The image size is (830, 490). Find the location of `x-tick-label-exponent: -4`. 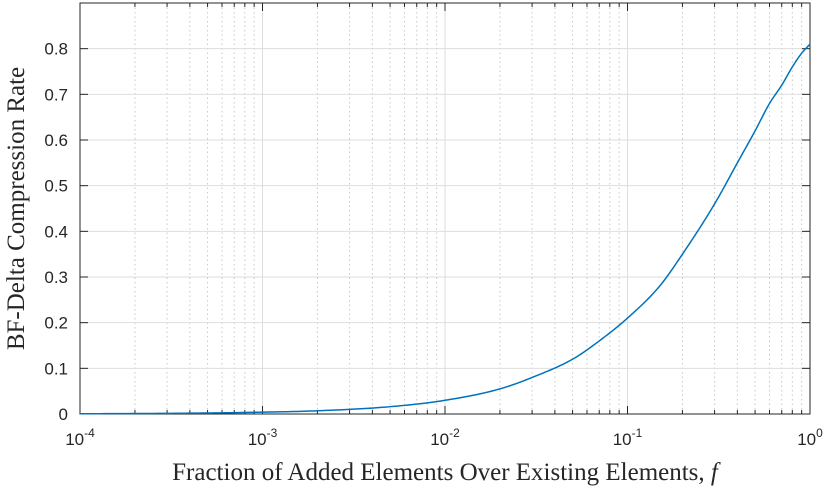

x-tick-label-exponent: -4 is located at coordinates (89, 433).